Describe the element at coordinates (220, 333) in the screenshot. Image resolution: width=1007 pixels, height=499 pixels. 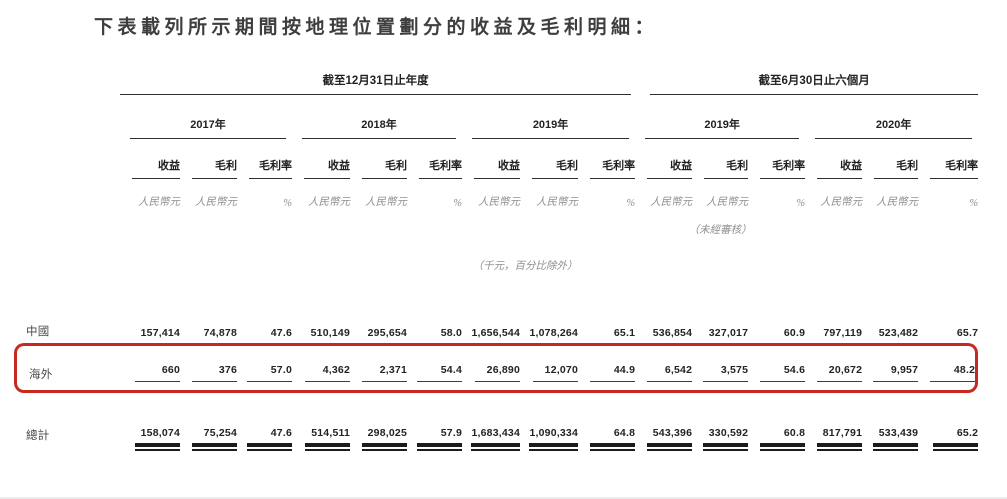
I see `value-cell: 74,878` at that location.